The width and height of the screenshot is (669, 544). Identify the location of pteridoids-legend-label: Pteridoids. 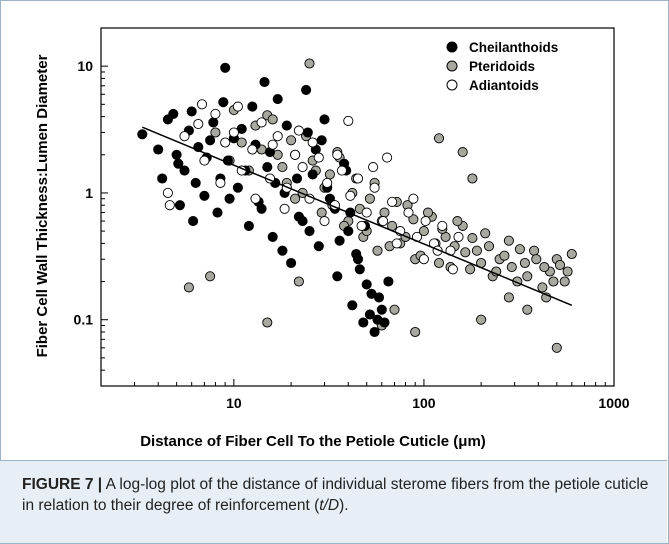
(502, 66).